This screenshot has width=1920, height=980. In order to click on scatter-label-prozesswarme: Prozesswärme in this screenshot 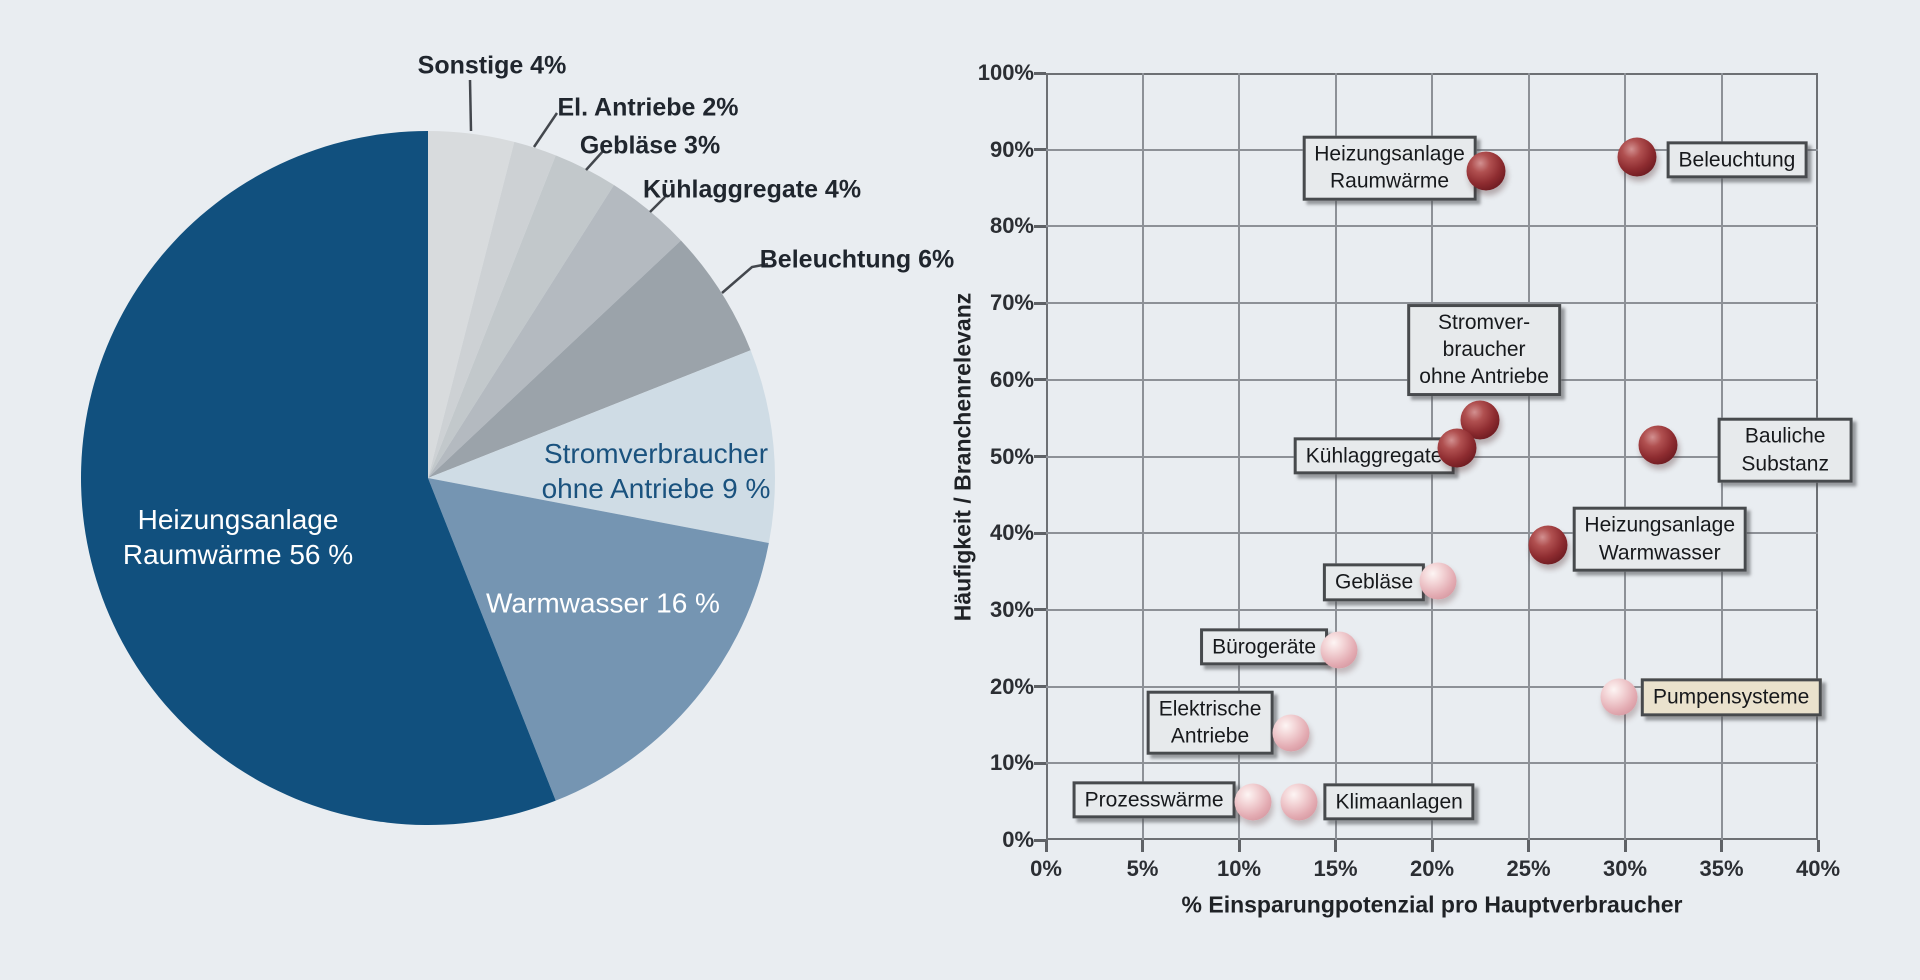, I will do `click(1154, 800)`.